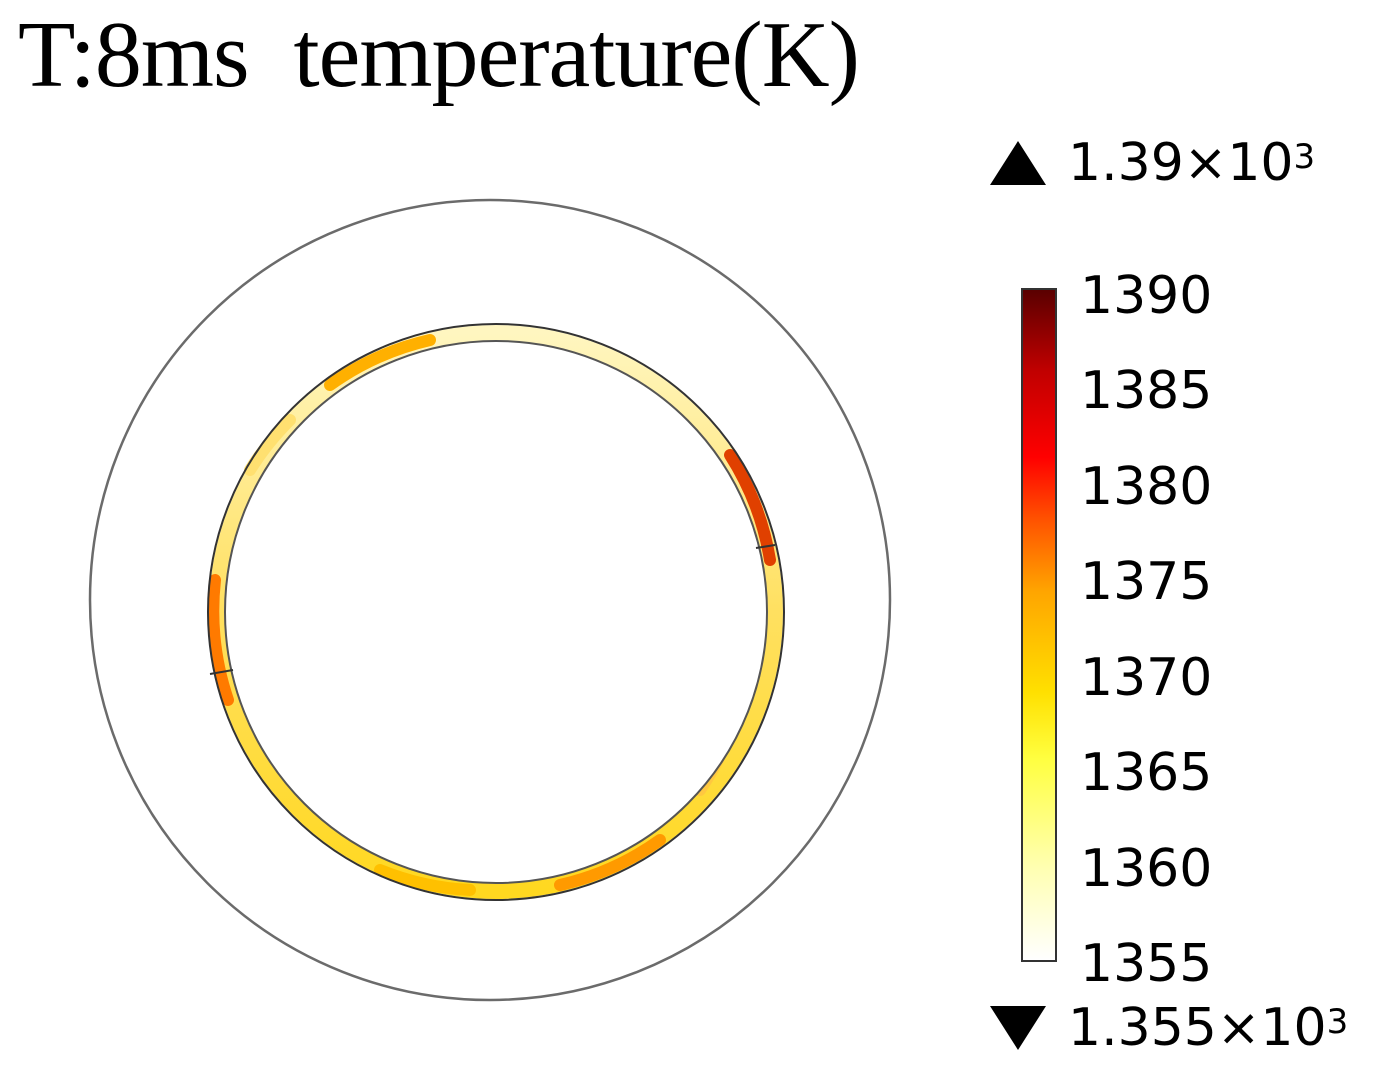 This screenshot has width=1386, height=1075. Describe the element at coordinates (1337, 1022) in the screenshot. I see `min-value-exponent: 3` at that location.